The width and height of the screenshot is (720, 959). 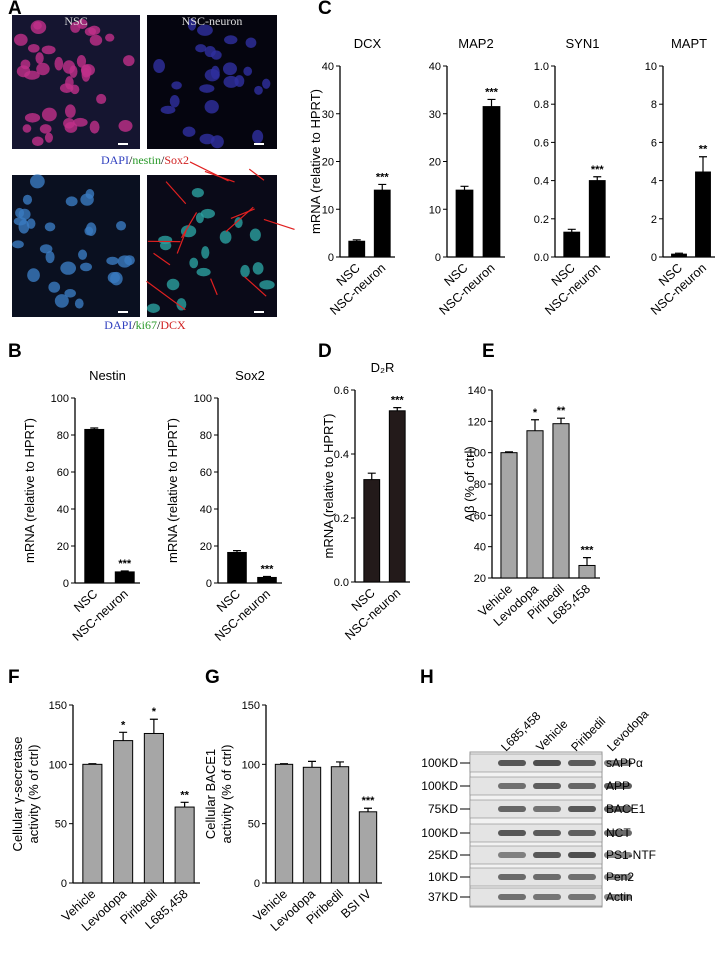 What do you see at coordinates (439, 786) in the screenshot?
I see `marker-label: 100KD` at bounding box center [439, 786].